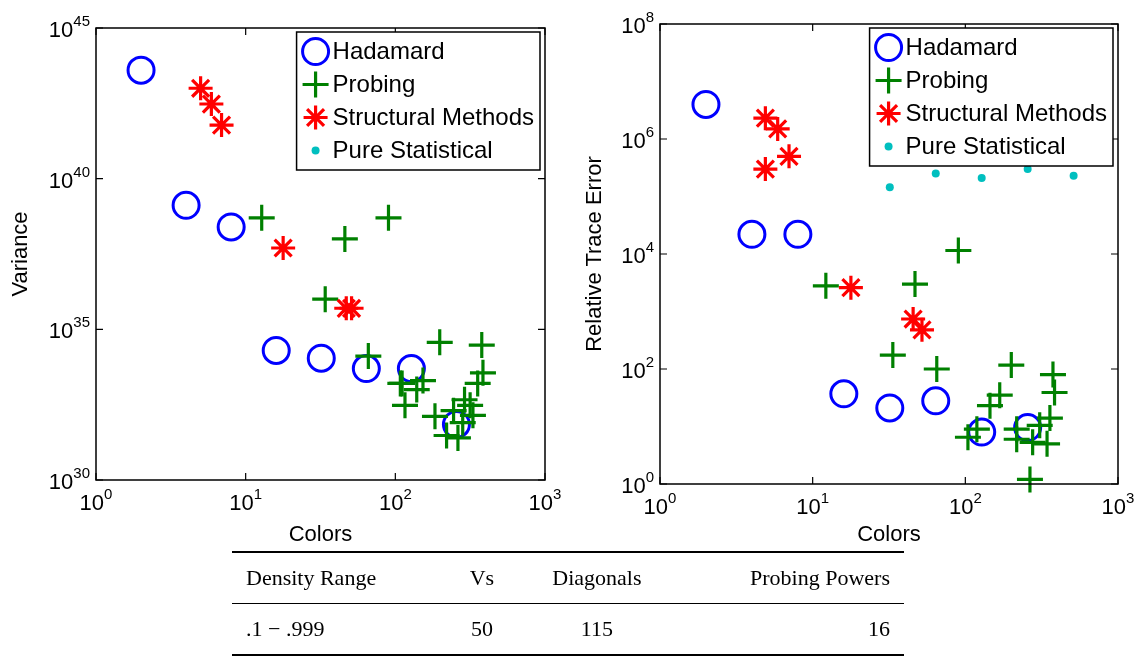 The height and width of the screenshot is (657, 1148). I want to click on text: .1 − .999, so click(285, 629).